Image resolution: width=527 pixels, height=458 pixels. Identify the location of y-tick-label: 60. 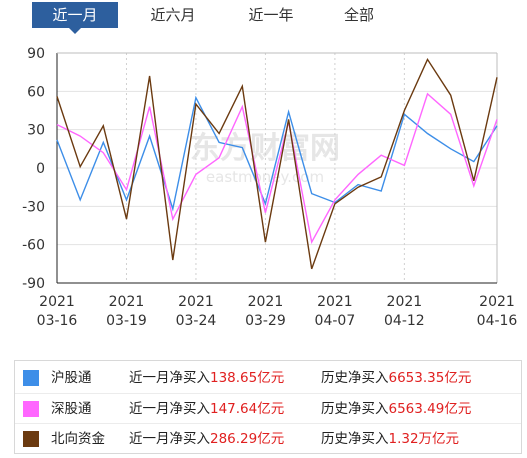
(36, 92).